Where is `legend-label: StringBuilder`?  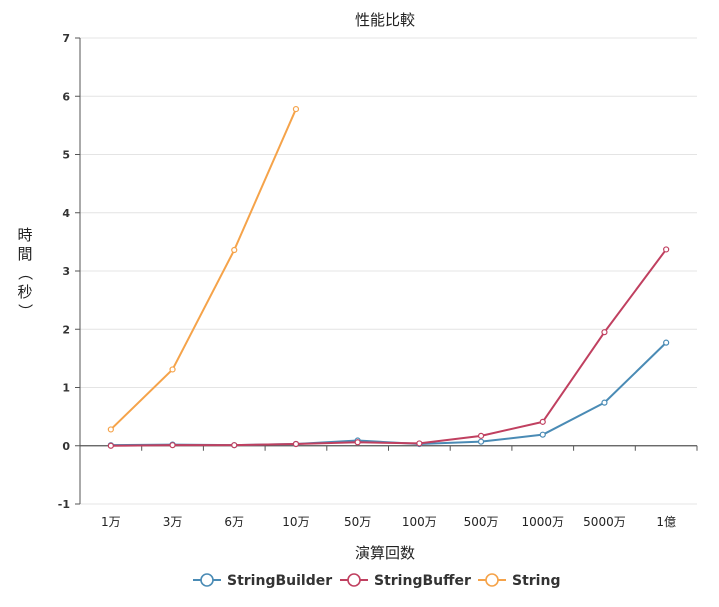 legend-label: StringBuilder is located at coordinates (279, 581).